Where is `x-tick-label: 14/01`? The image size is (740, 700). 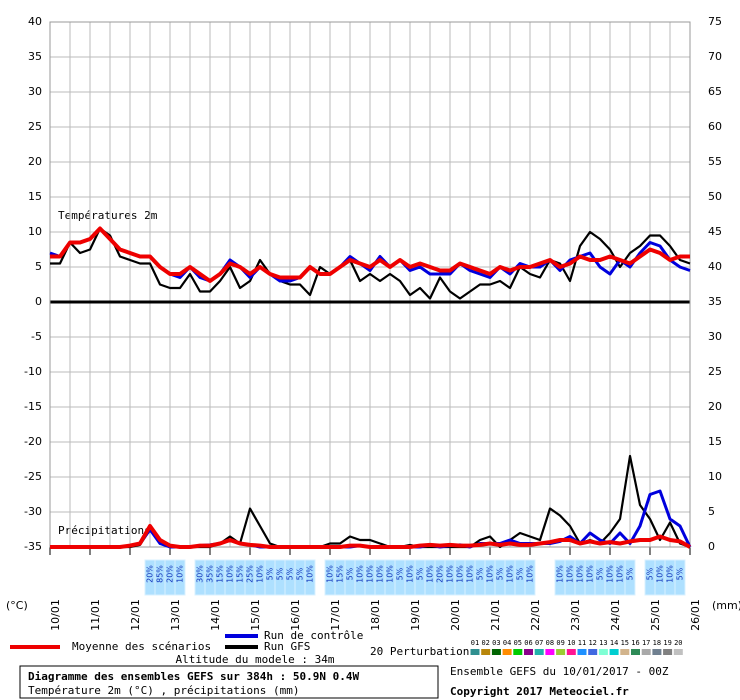
x-tick-label: 14/01 is located at coordinates (215, 615).